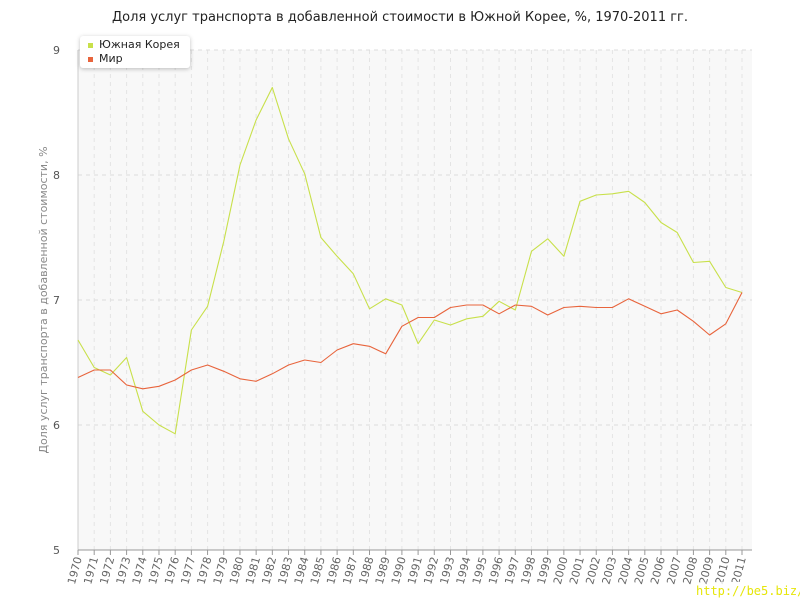 The image size is (800, 600). What do you see at coordinates (90, 59) in the screenshot?
I see `legend-swatch-world` at bounding box center [90, 59].